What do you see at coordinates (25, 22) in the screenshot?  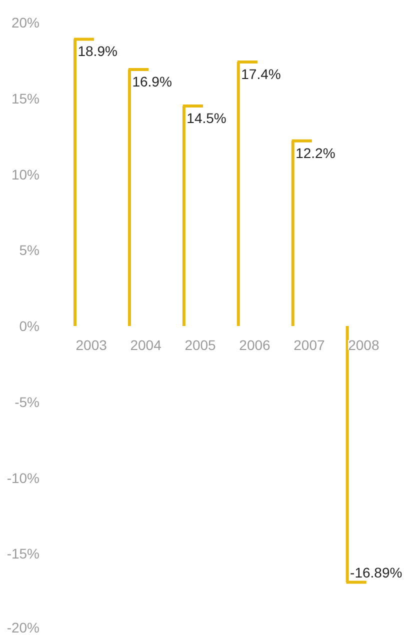 I see `y-tick-label: 20%` at bounding box center [25, 22].